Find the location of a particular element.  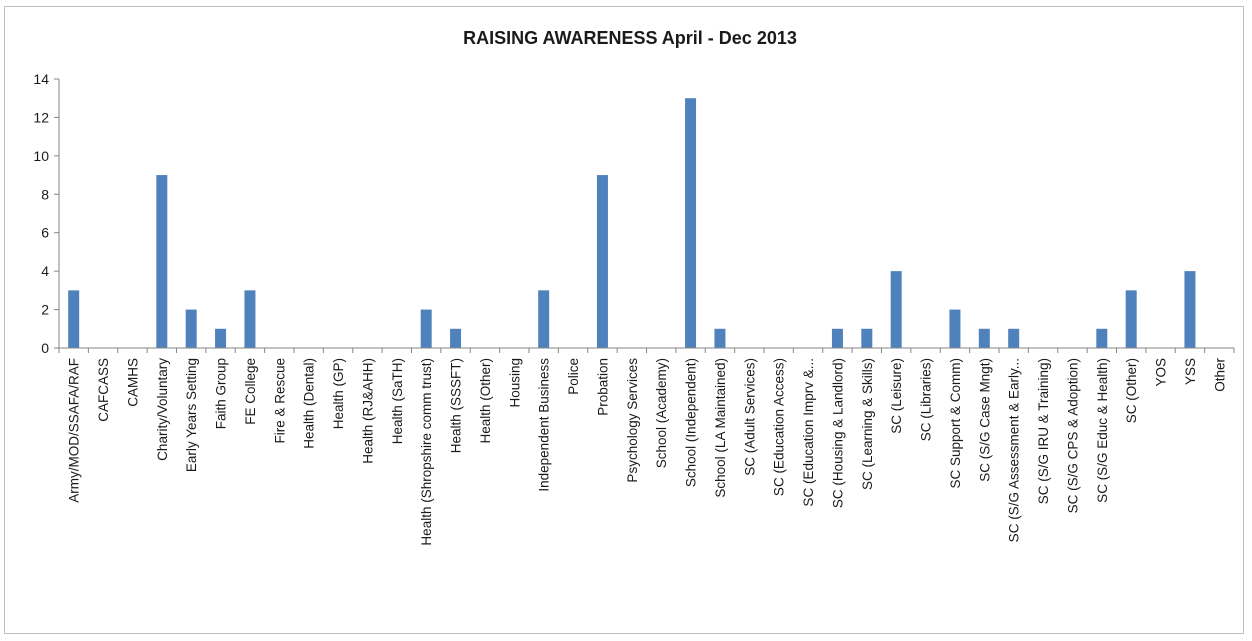

x-tick-label: Police is located at coordinates (573, 376).